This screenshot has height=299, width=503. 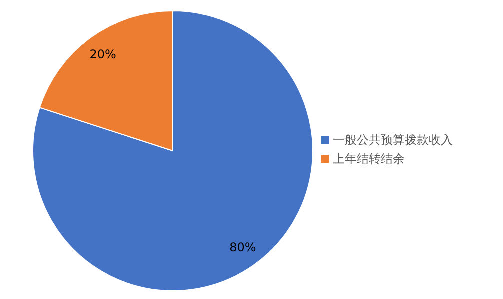 What do you see at coordinates (103, 55) in the screenshot?
I see `data-label: 20%` at bounding box center [103, 55].